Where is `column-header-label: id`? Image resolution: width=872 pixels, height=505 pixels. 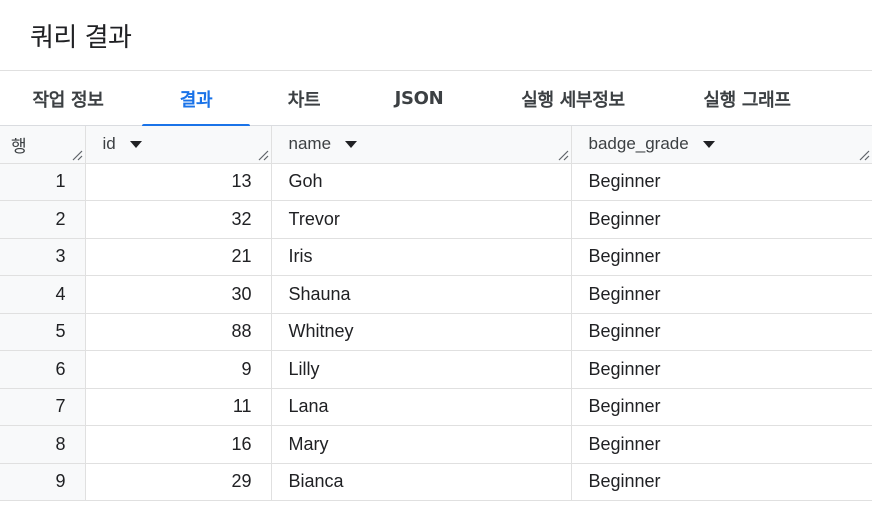
column-header-label: id is located at coordinates (109, 144).